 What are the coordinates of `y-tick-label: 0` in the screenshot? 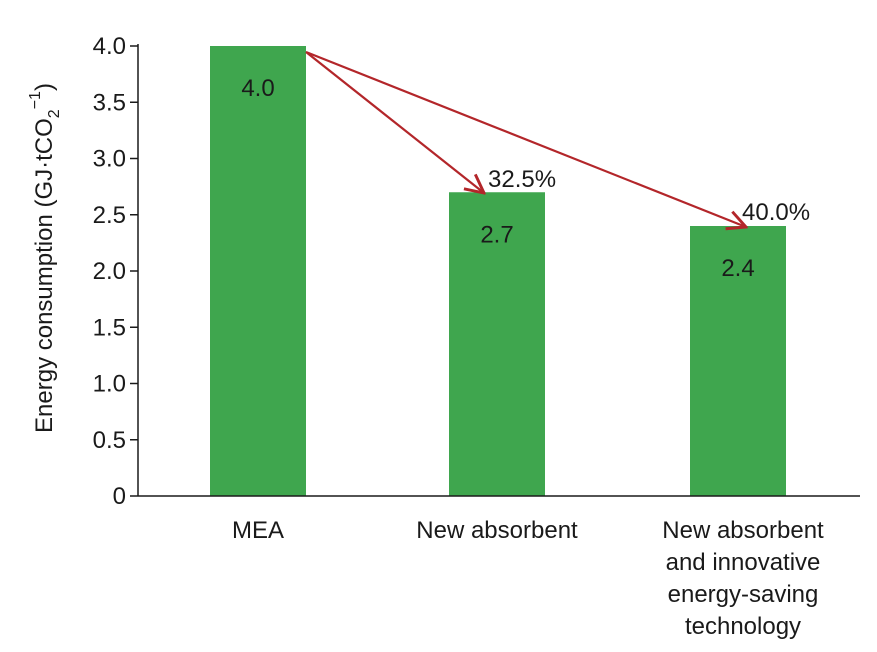 It's located at (119, 496).